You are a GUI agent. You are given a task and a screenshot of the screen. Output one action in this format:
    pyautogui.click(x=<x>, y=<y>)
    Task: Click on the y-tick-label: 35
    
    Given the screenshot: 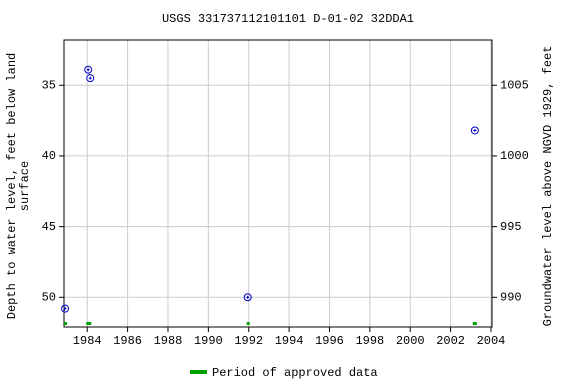 What is the action you would take?
    pyautogui.click(x=49, y=85)
    